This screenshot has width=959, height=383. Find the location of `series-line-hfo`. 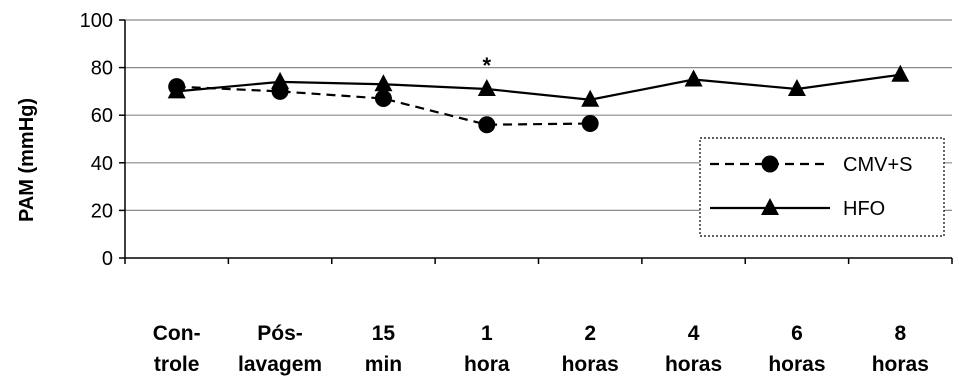

series-line-hfo is located at coordinates (538, 87).